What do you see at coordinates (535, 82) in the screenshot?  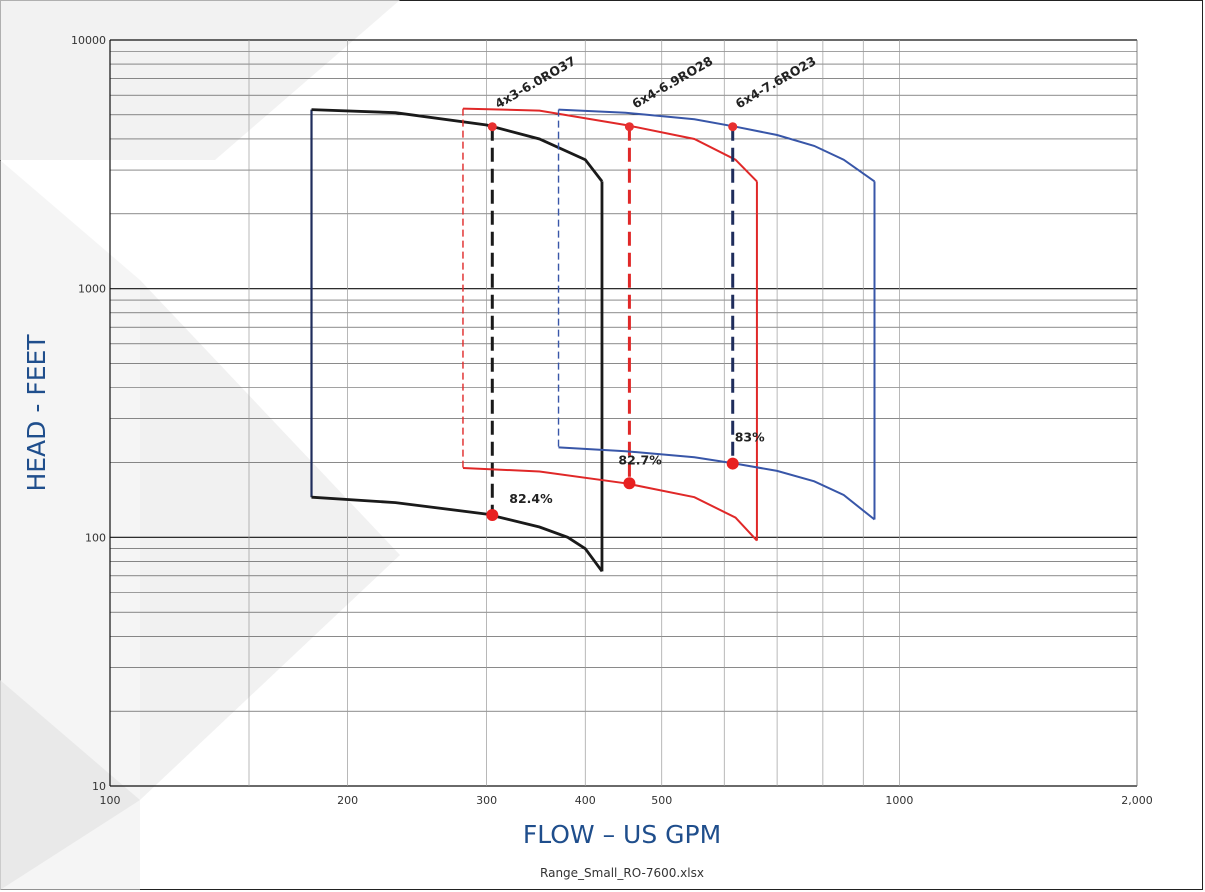 I see `pump-name-label: 4x3-6.0RO37` at bounding box center [535, 82].